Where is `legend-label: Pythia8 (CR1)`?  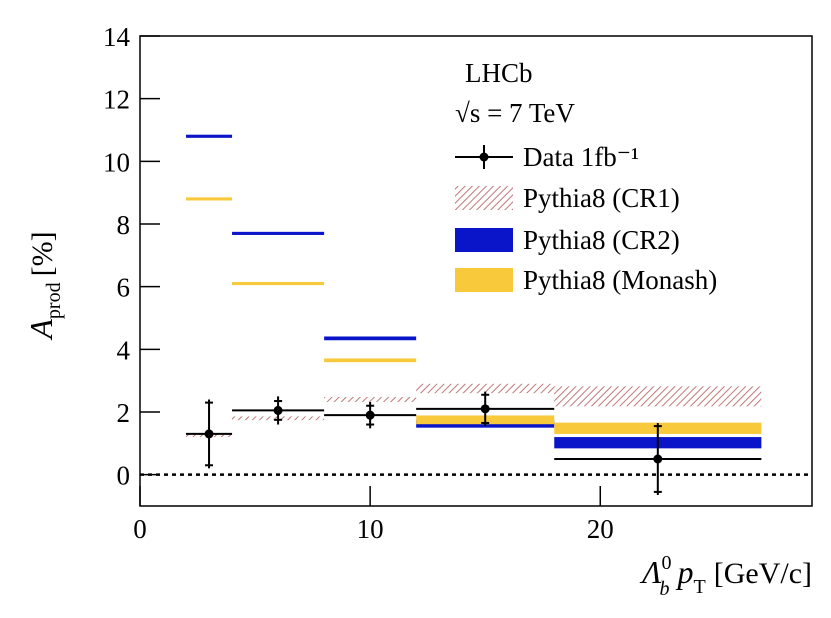
legend-label: Pythia8 (CR1) is located at coordinates (601, 198).